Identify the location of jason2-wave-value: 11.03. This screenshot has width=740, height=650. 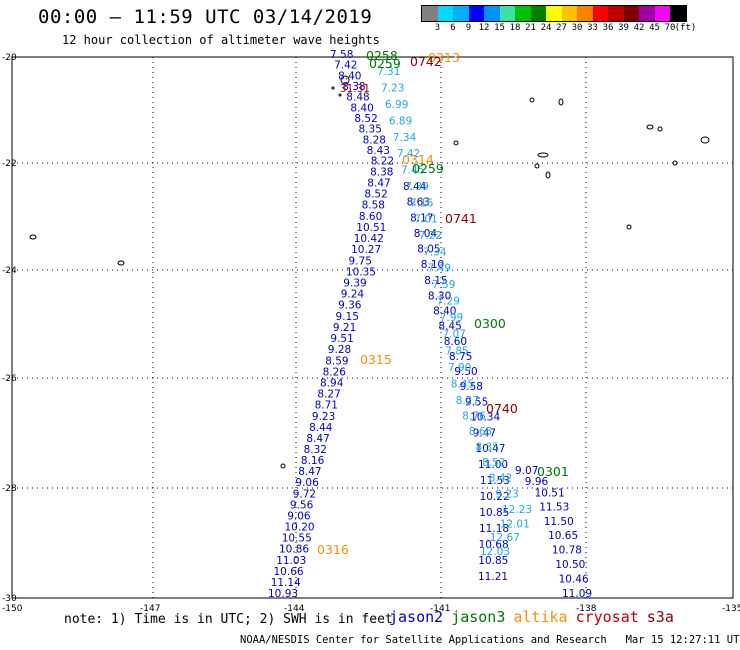
(291, 561).